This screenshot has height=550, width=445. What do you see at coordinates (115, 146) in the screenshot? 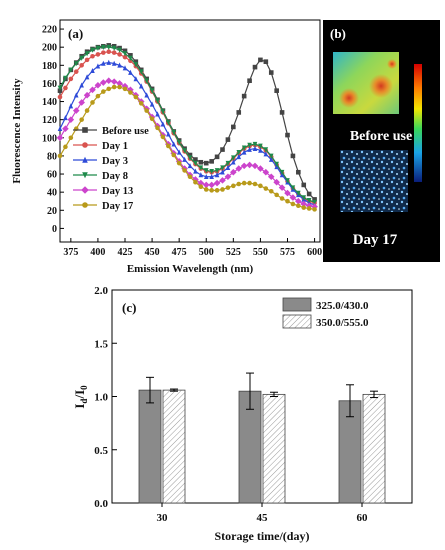
I see `legend-label: Day 1` at bounding box center [115, 146].